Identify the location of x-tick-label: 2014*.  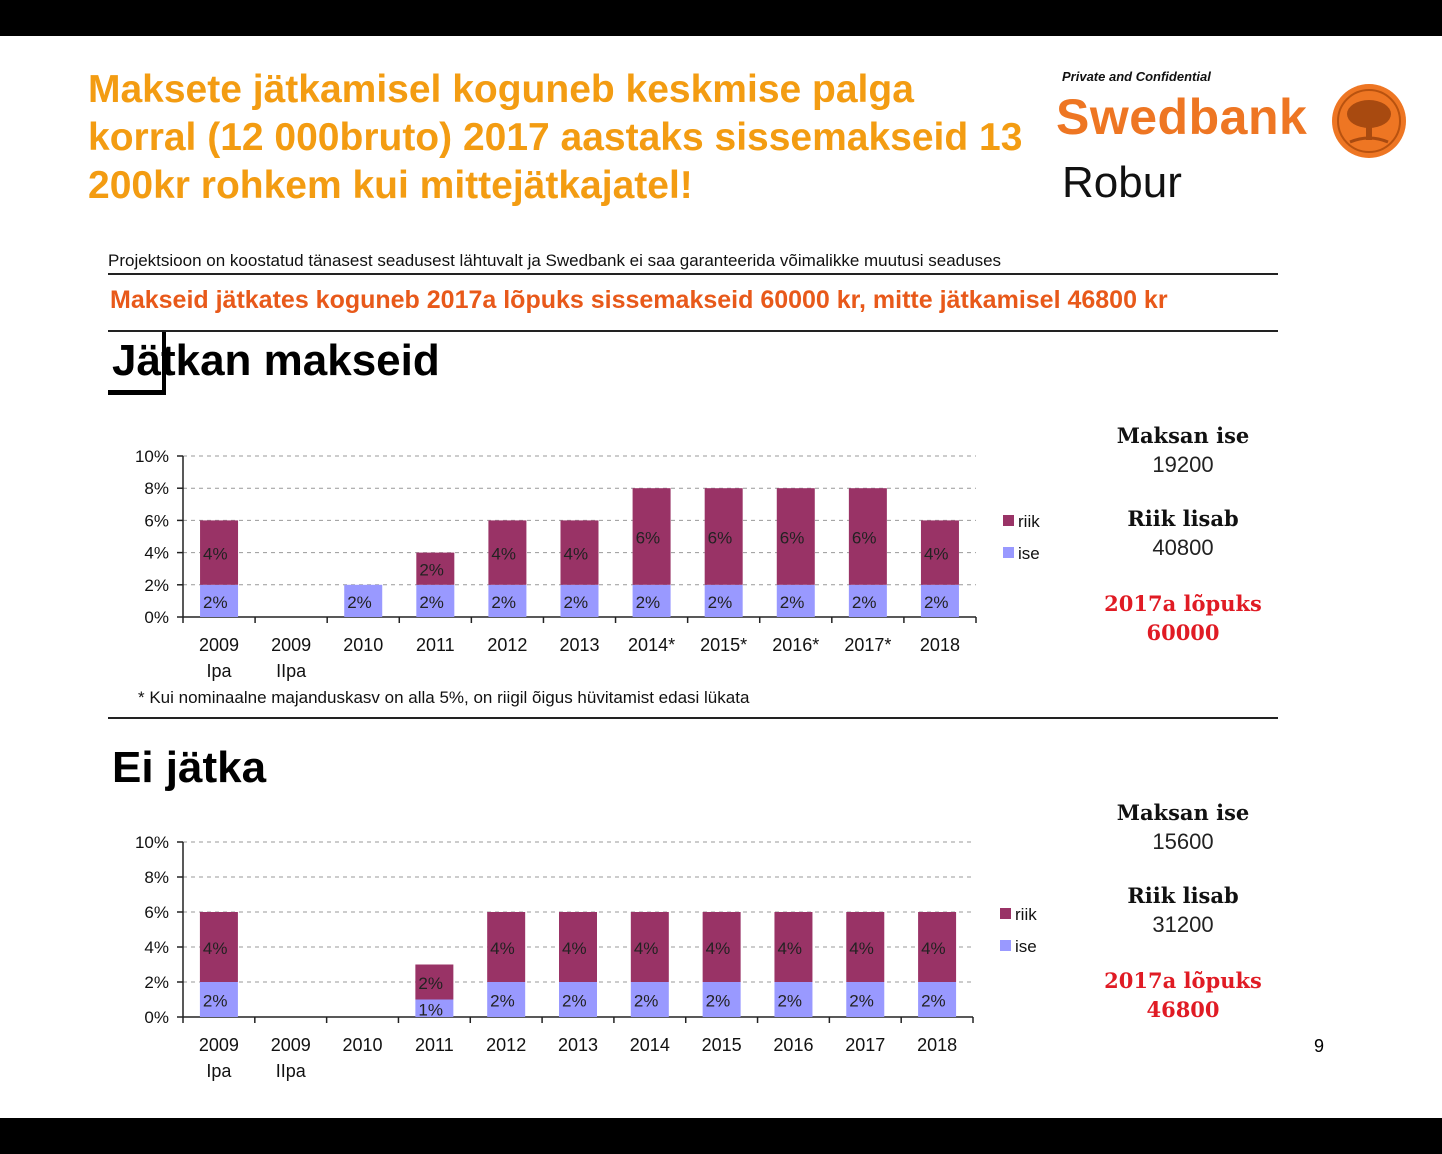
(651, 645).